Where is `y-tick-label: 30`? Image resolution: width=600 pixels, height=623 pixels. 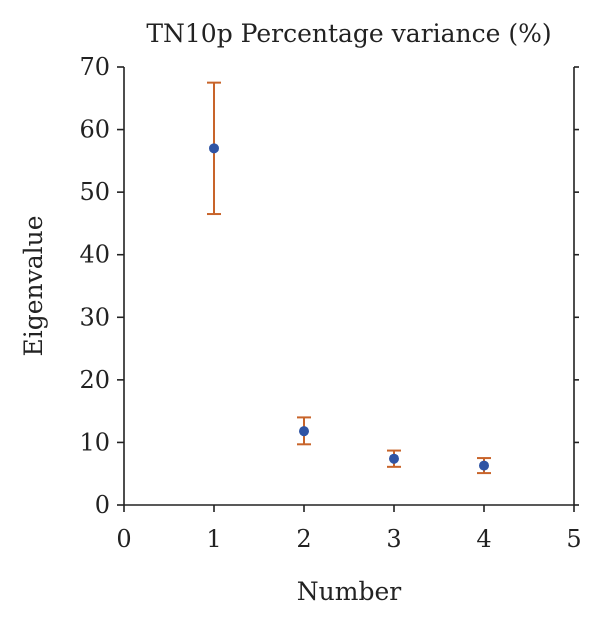
y-tick-label: 30 is located at coordinates (94, 317).